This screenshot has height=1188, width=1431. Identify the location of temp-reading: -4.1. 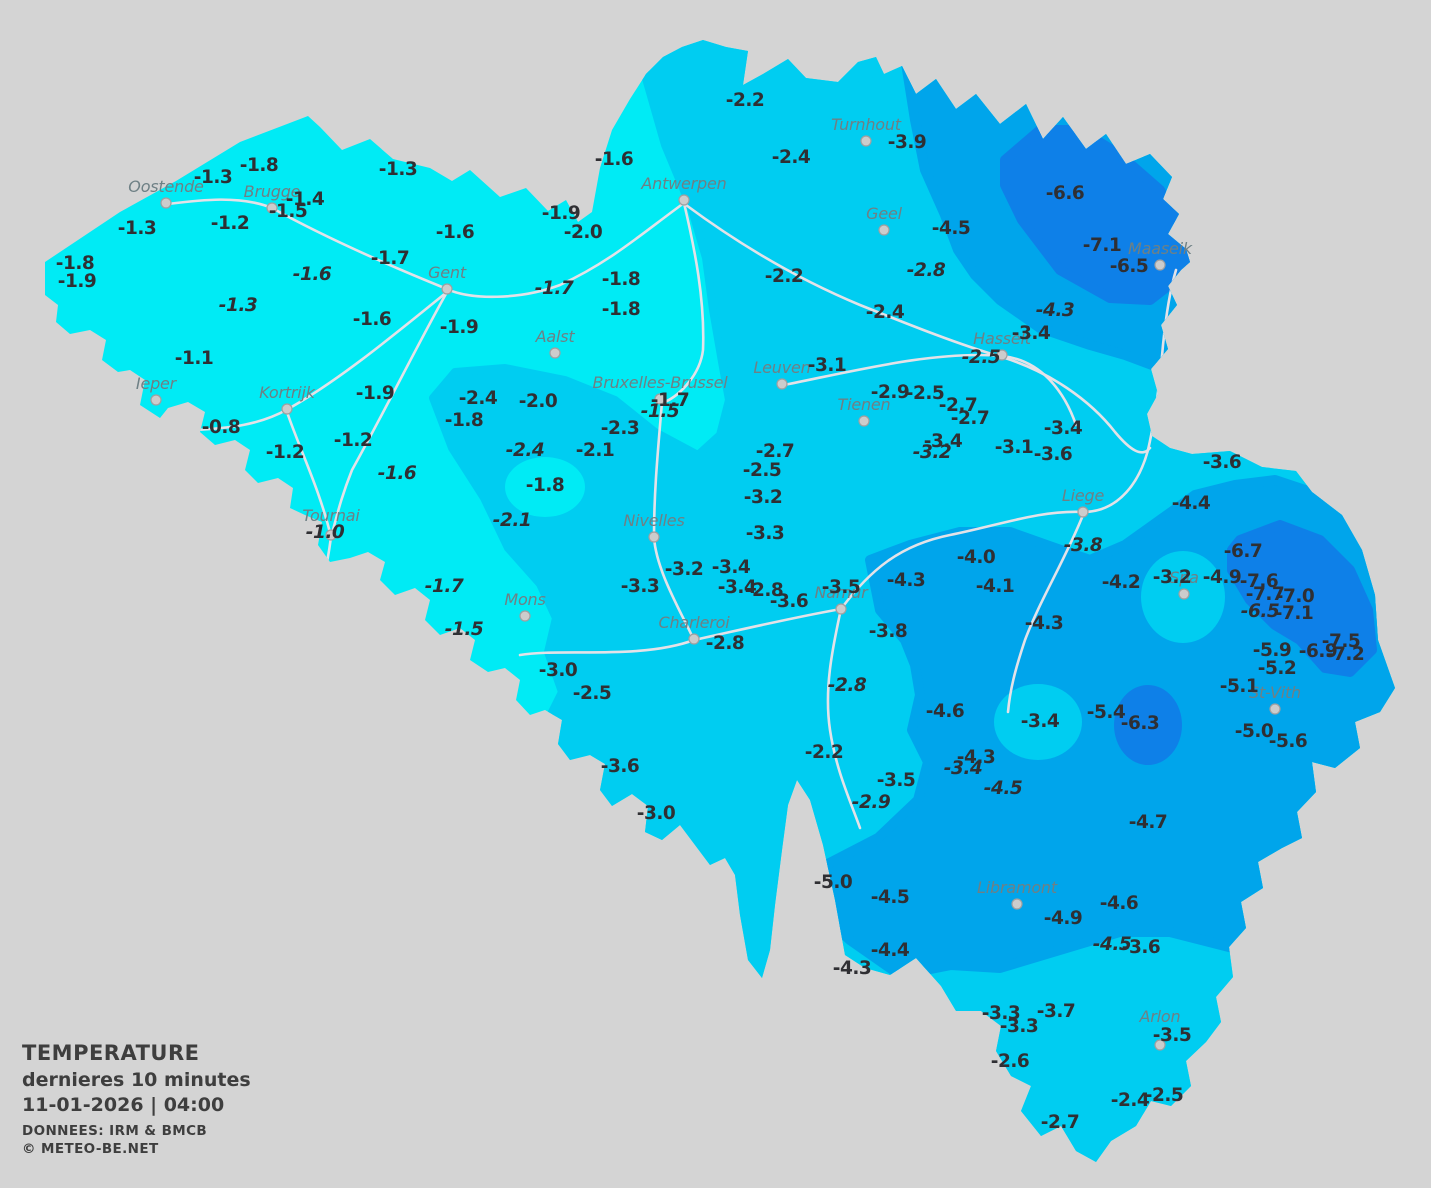
(995, 586).